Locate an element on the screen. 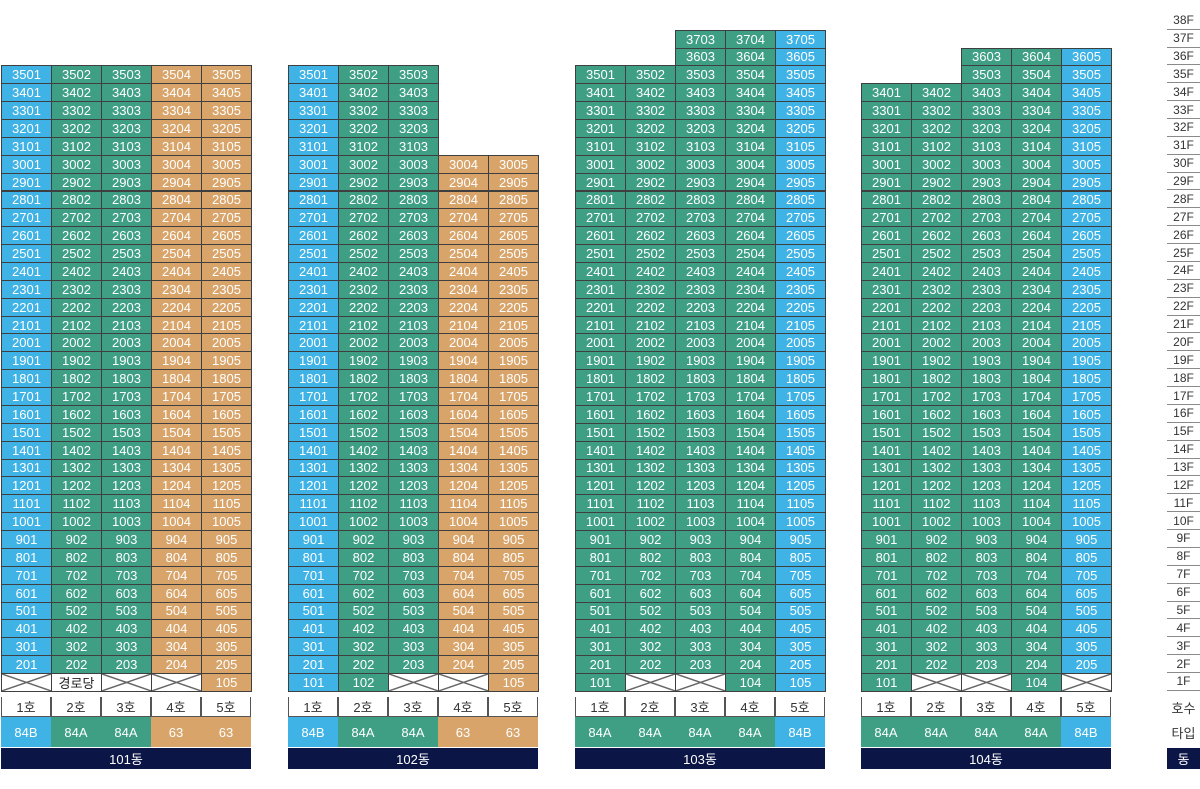 This screenshot has width=1200, height=789. unit-cell: 3505 is located at coordinates (800, 75).